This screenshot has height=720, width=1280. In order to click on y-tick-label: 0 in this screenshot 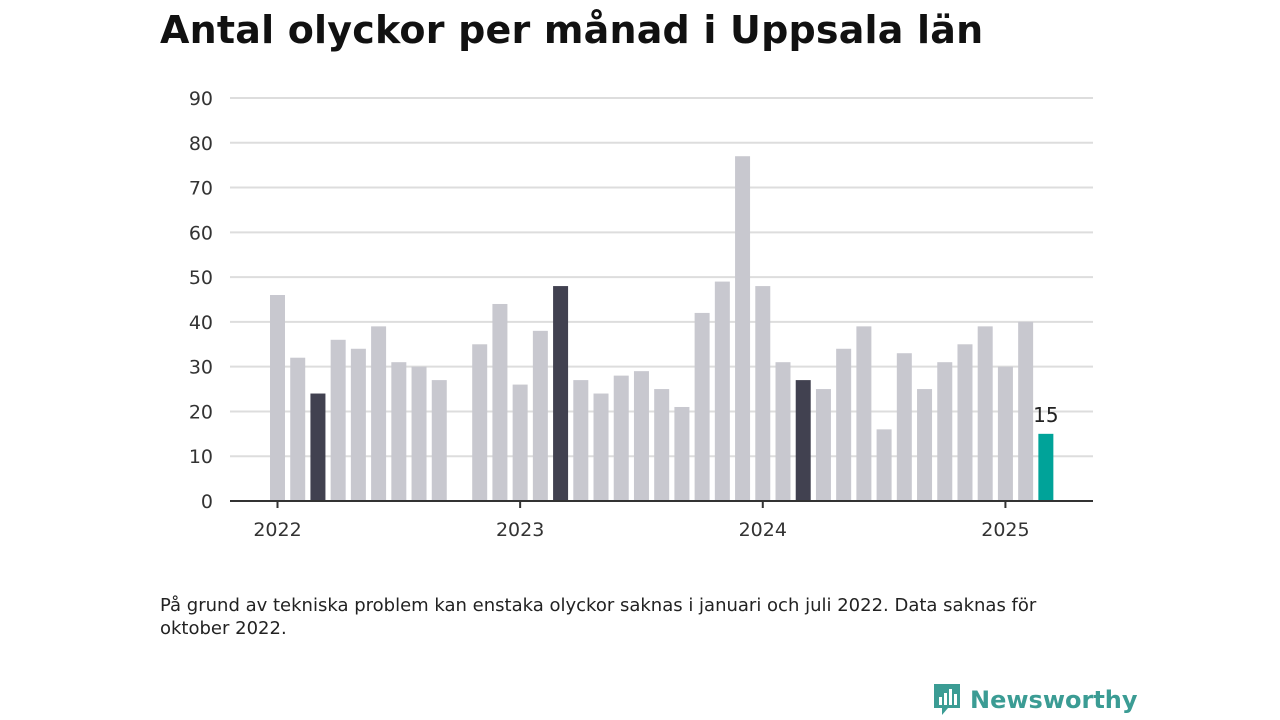, I will do `click(207, 502)`.